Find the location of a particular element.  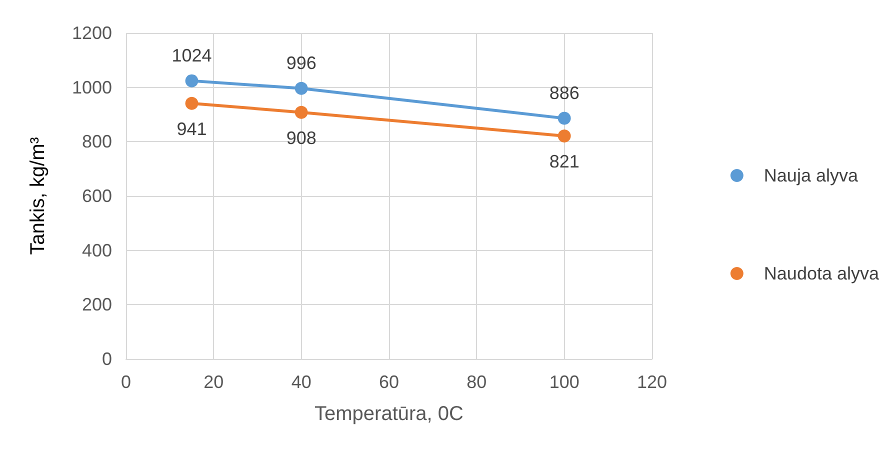

x-tick-label: 80 is located at coordinates (476, 382).